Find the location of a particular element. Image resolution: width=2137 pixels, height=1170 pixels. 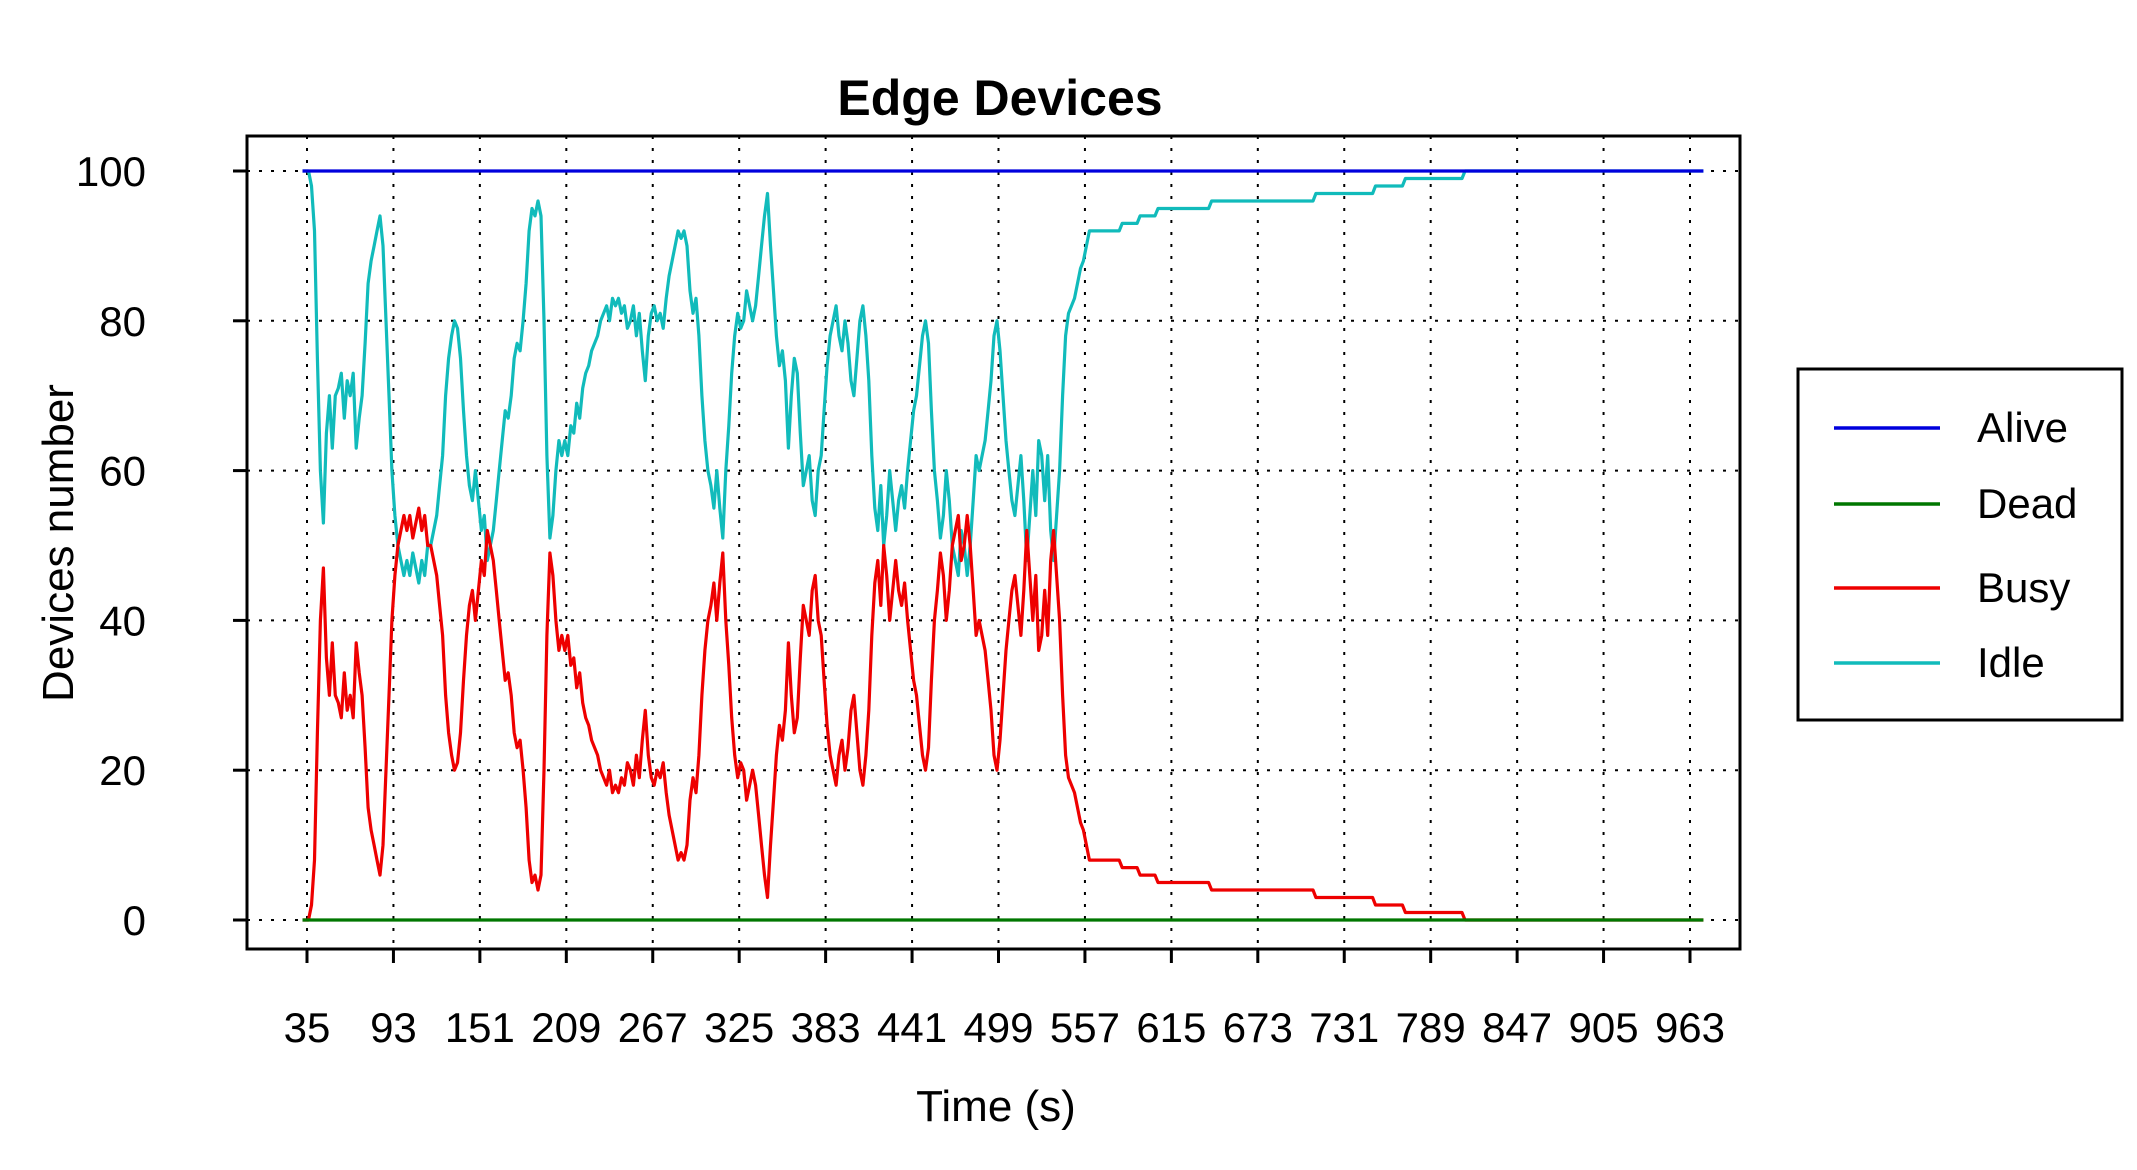

x-tick-label: 847 is located at coordinates (1517, 1027).